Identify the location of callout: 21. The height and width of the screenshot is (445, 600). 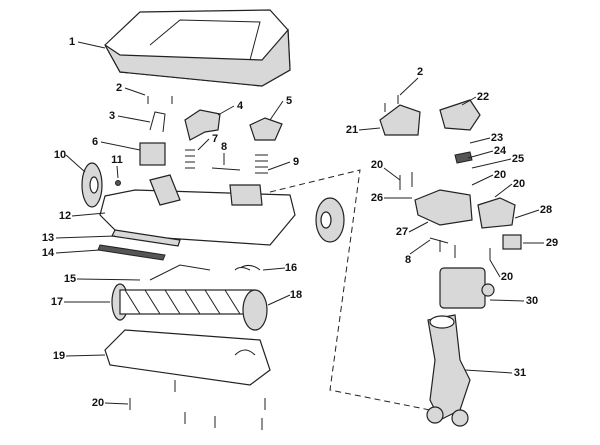
(352, 130).